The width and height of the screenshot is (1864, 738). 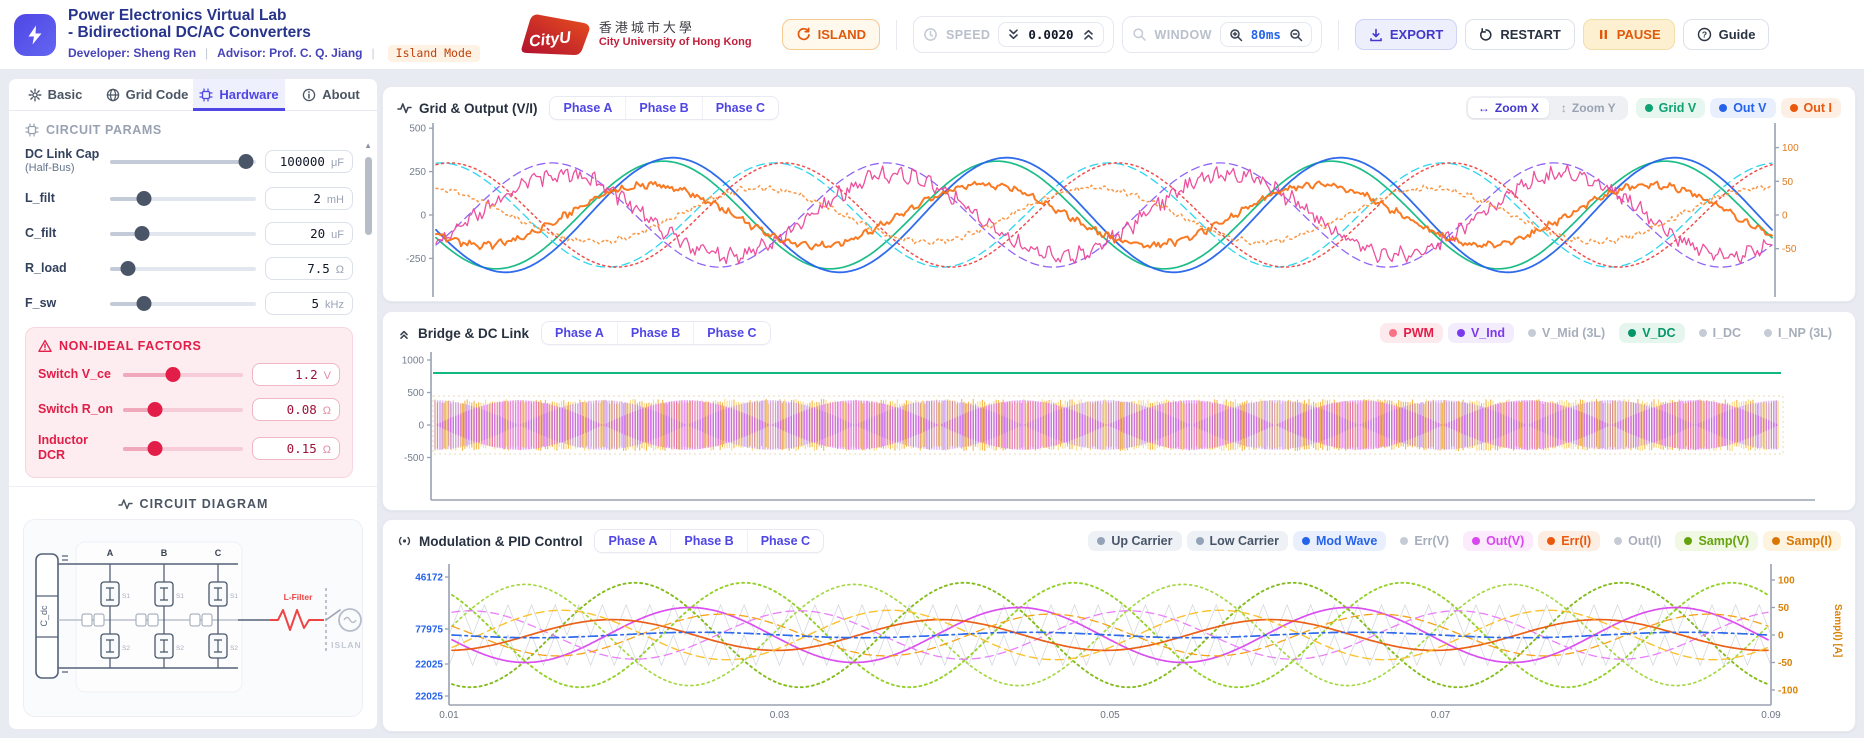 I want to click on app-title-line1: Power Electronics Virtual Lab, so click(x=177, y=15).